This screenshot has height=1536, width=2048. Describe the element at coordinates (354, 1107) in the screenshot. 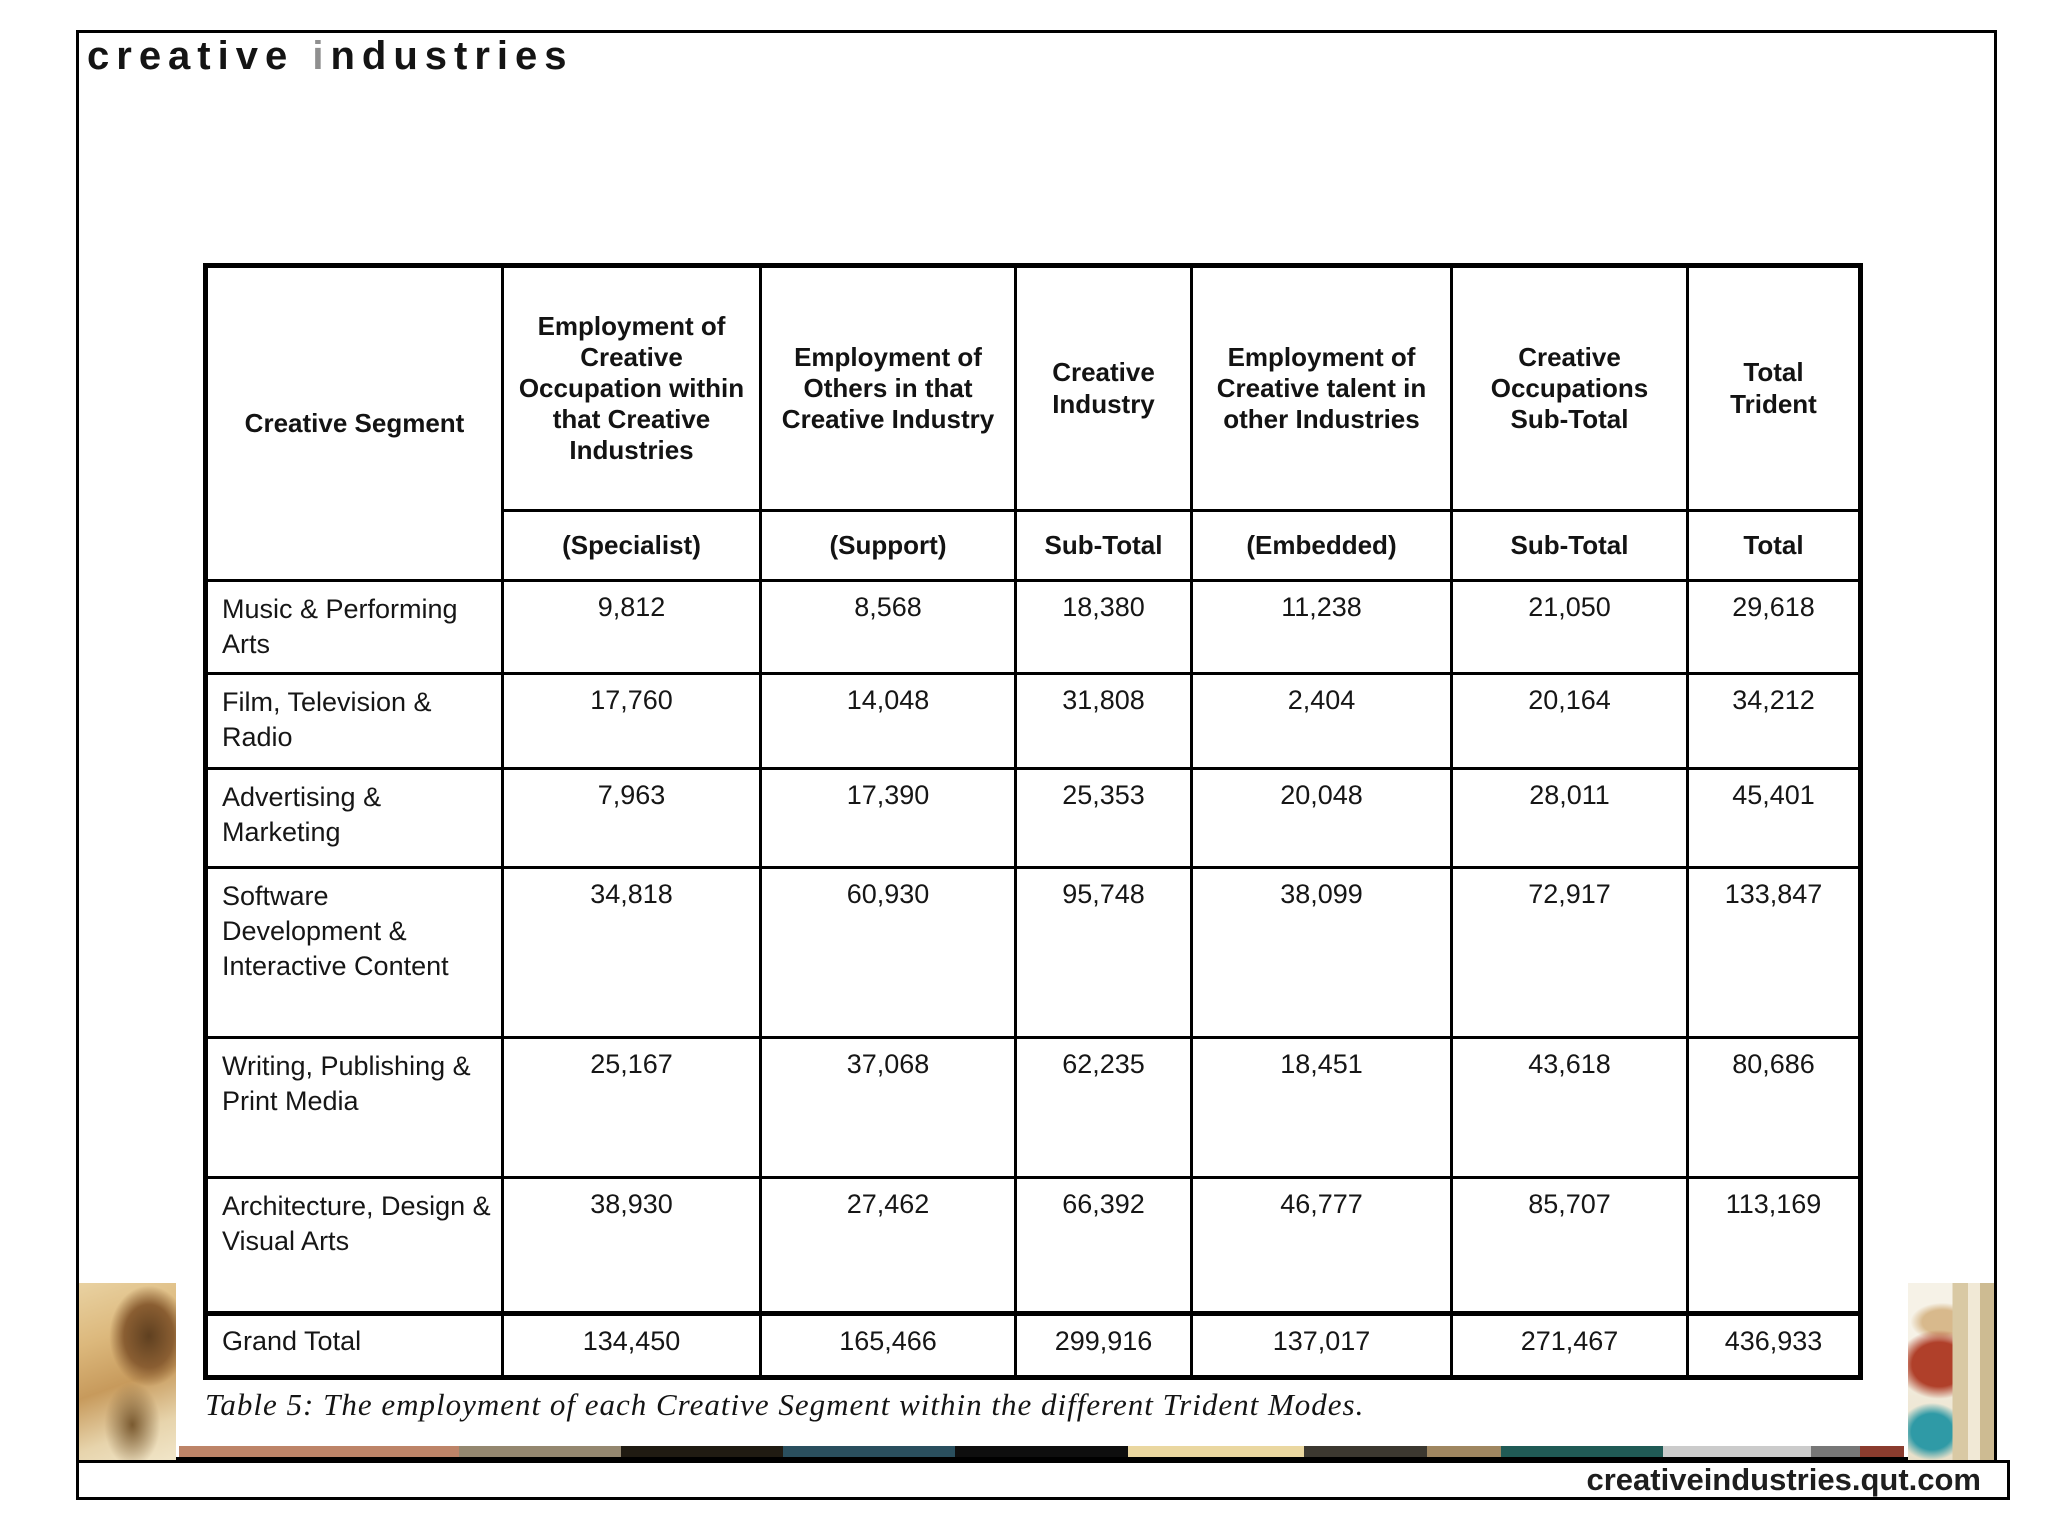

I see `segment-label: Writing, Publishing & Print Media` at that location.